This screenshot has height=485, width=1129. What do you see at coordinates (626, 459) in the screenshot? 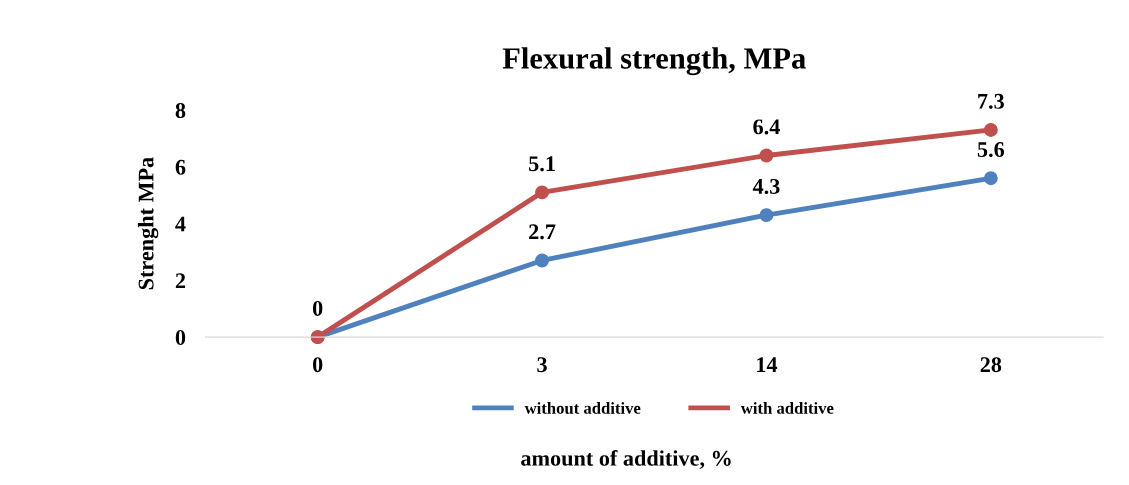
I see `x-axis-title: amount of additive, %` at bounding box center [626, 459].